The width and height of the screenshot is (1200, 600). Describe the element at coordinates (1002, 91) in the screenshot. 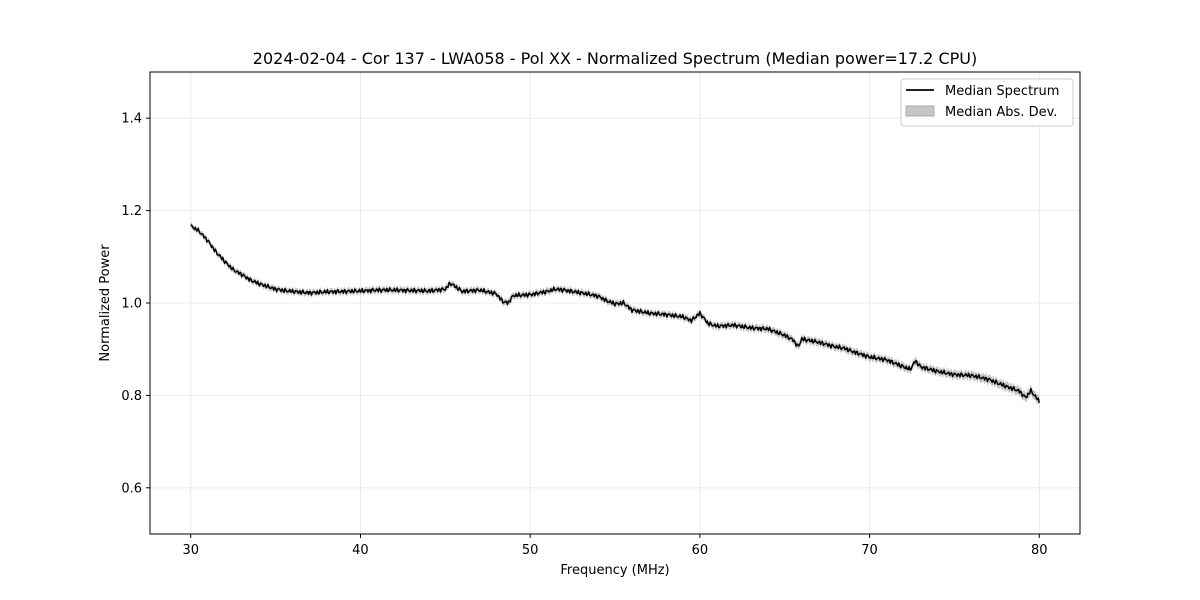

I see `legend-entry-median-spectrum: Median Spectrum` at that location.